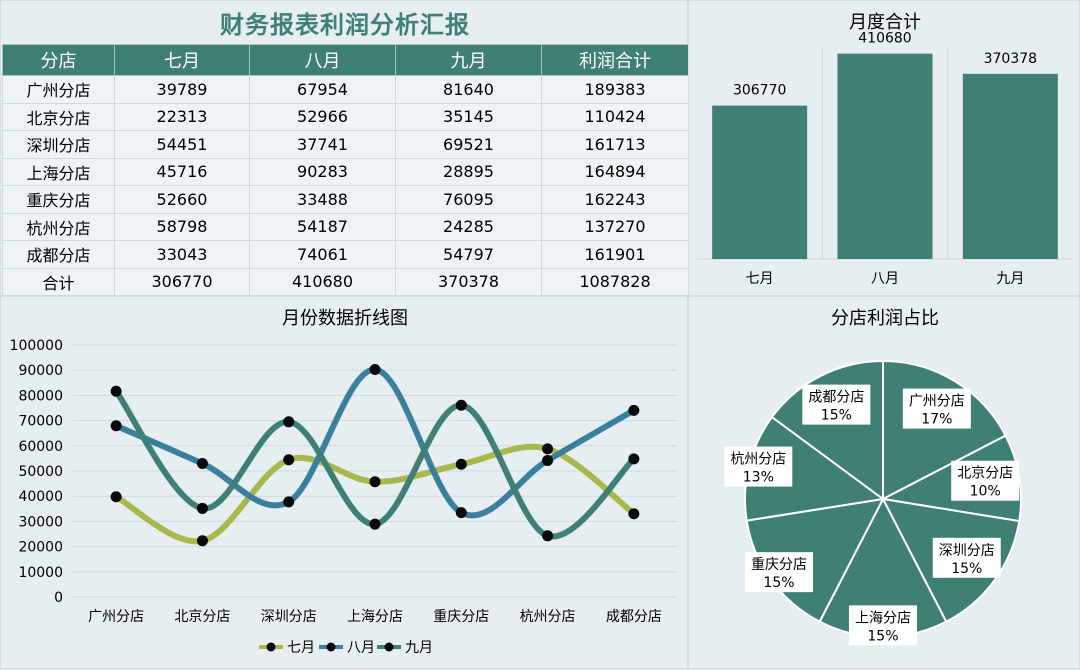 This screenshot has width=1080, height=670. Describe the element at coordinates (468, 254) in the screenshot. I see `value-cell: 54797` at that location.